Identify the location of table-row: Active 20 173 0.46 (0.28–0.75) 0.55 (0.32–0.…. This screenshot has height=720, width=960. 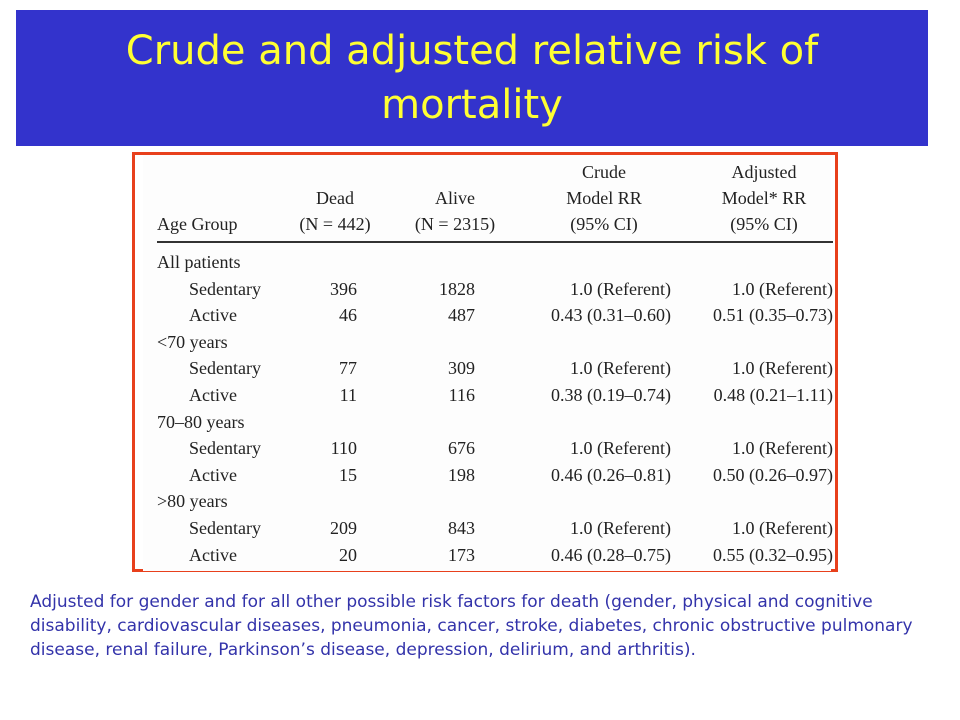
(488, 555).